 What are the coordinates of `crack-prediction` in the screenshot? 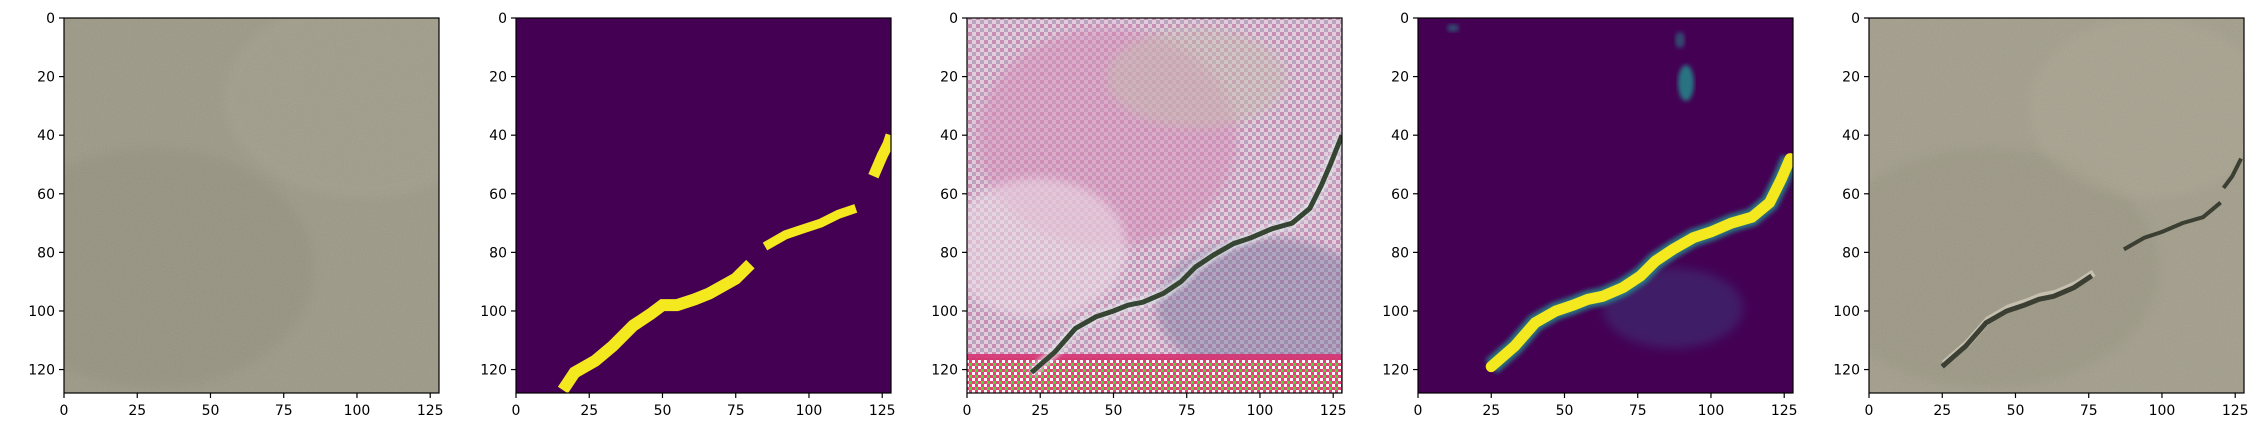 It's located at (1639, 263).